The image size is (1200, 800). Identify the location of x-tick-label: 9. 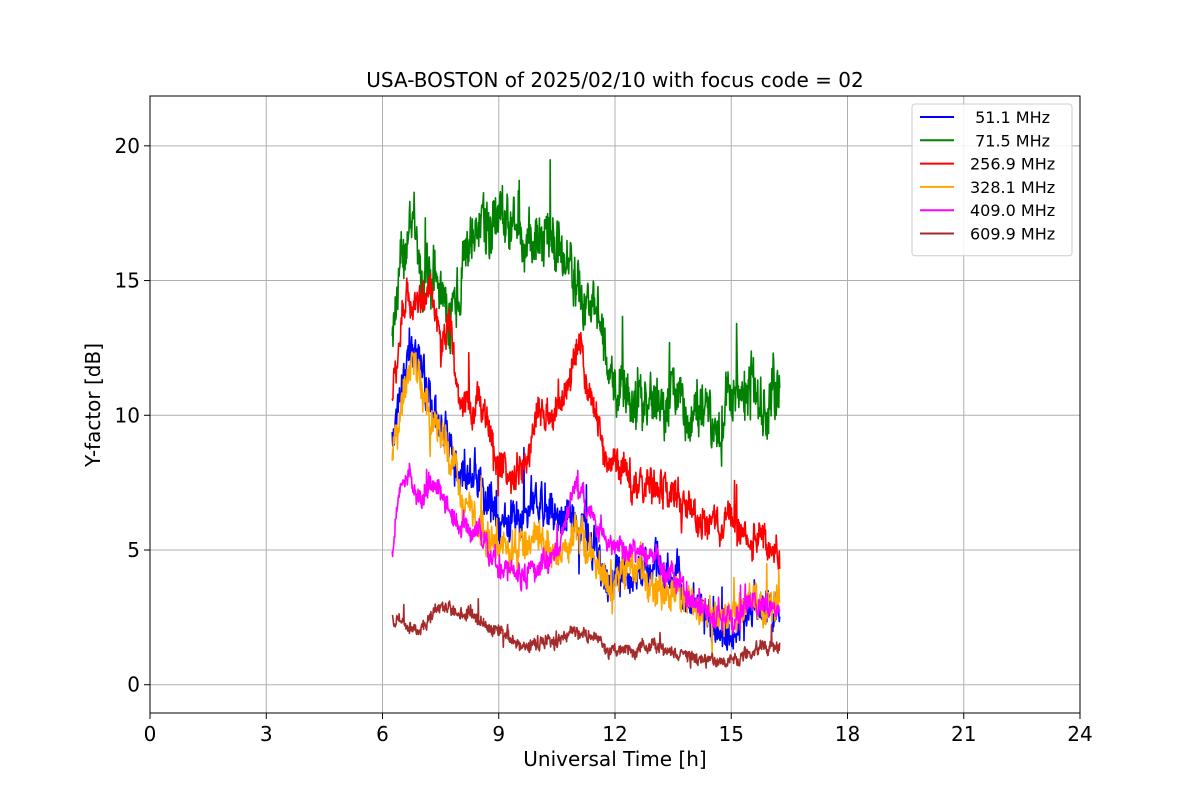
(498, 734).